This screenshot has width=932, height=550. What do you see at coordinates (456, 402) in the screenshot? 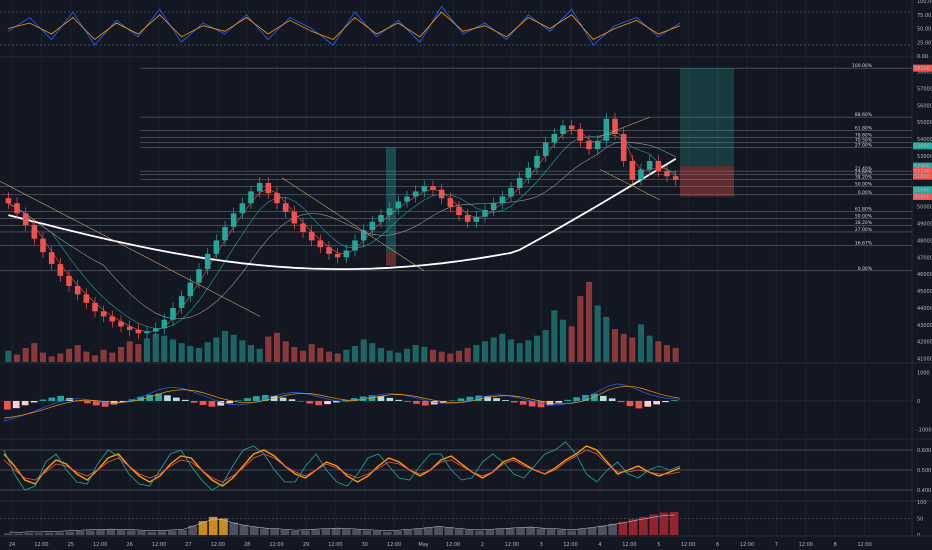
I see `macd-panel` at bounding box center [456, 402].